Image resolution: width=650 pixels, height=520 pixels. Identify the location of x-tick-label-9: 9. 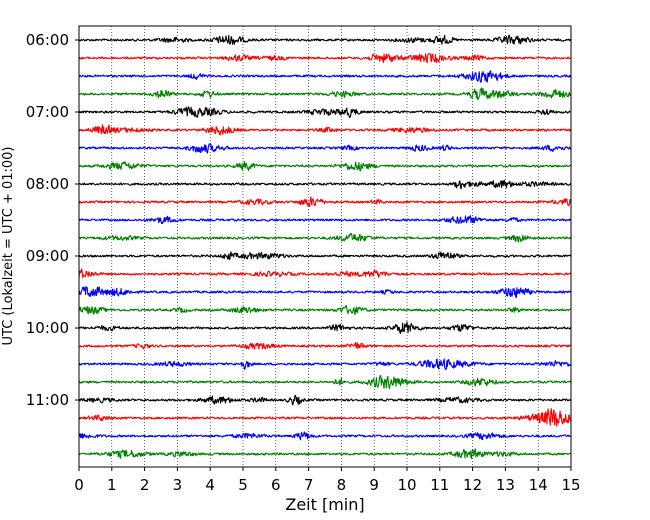
(374, 485).